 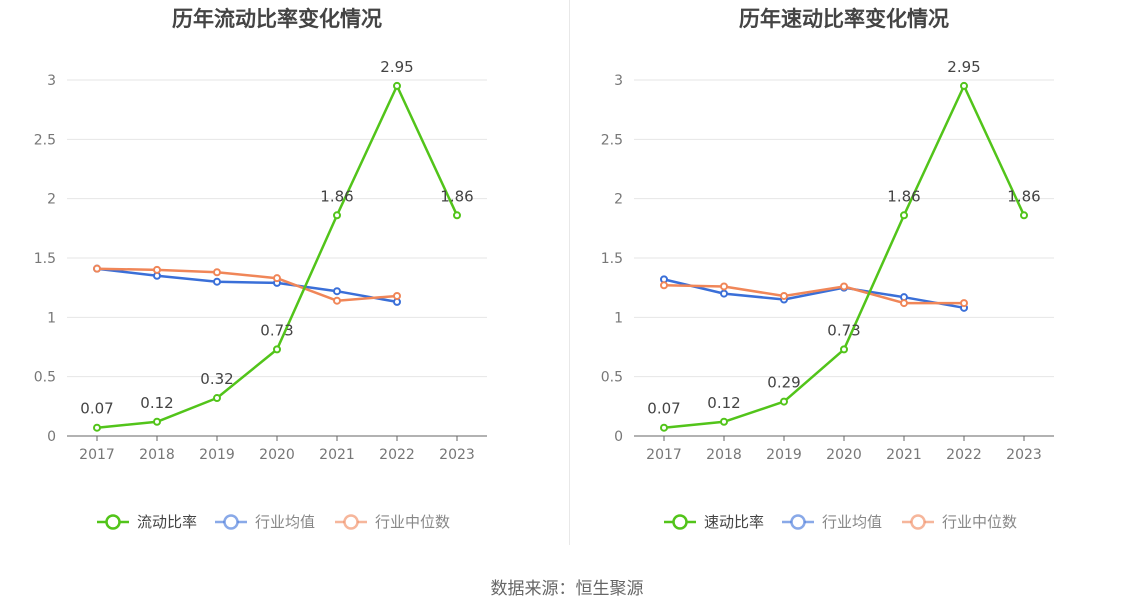 What do you see at coordinates (844, 19) in the screenshot?
I see `chart-title: 历年速动比率变化情况` at bounding box center [844, 19].